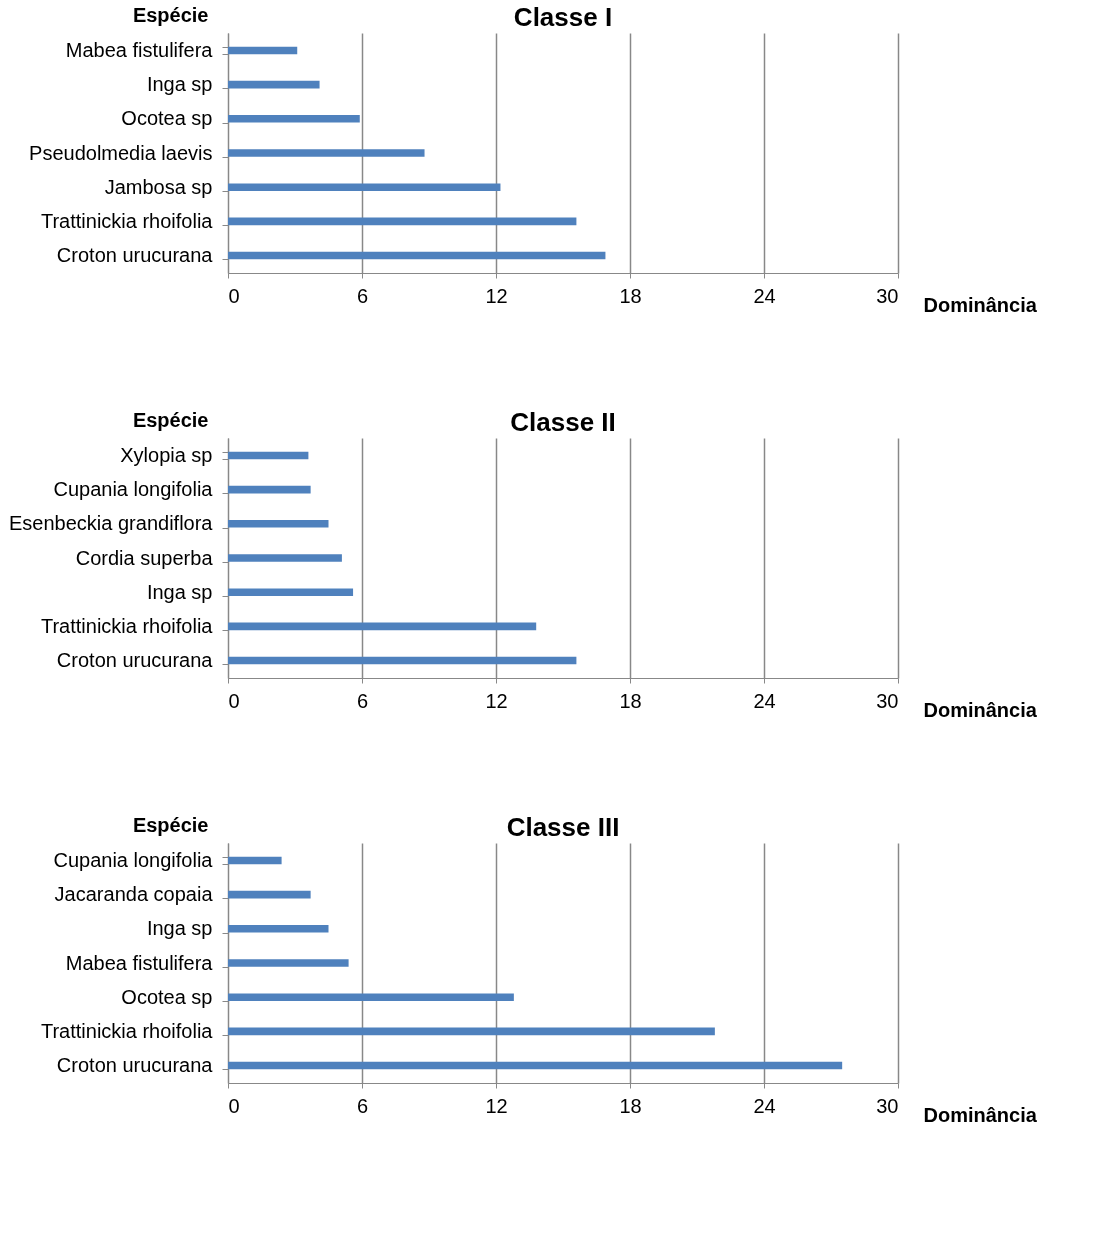 The image size is (1107, 1246). Describe the element at coordinates (134, 894) in the screenshot. I see `y-tick-label: Jacaranda copaia` at that location.